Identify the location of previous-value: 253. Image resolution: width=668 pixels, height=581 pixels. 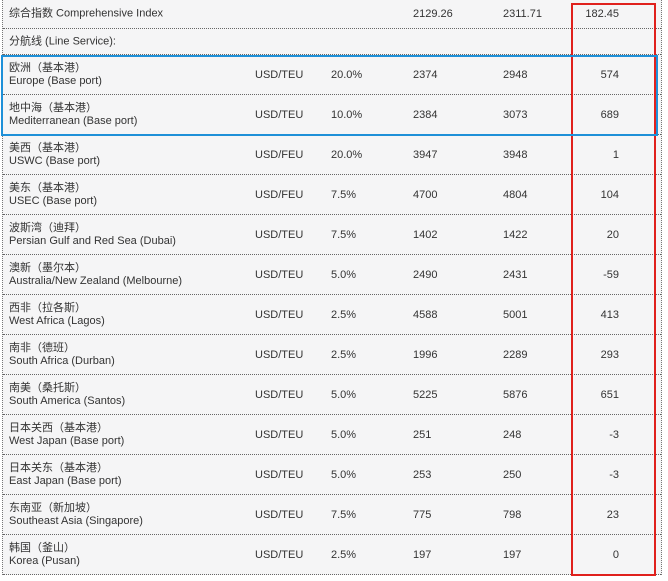
(422, 474).